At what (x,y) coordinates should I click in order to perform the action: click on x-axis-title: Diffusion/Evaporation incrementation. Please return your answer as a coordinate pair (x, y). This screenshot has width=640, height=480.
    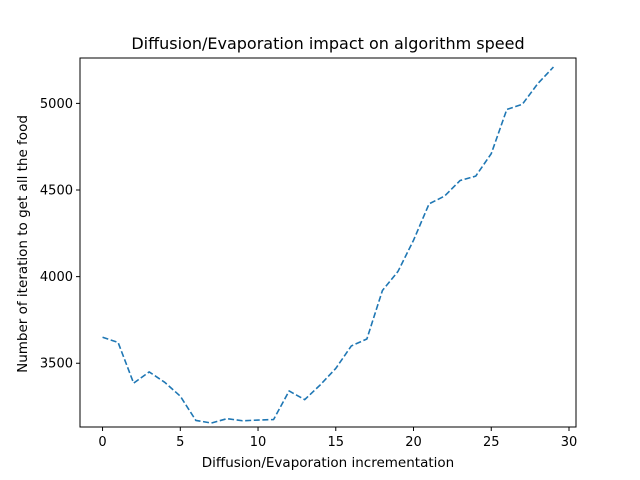
    Looking at the image, I should click on (328, 463).